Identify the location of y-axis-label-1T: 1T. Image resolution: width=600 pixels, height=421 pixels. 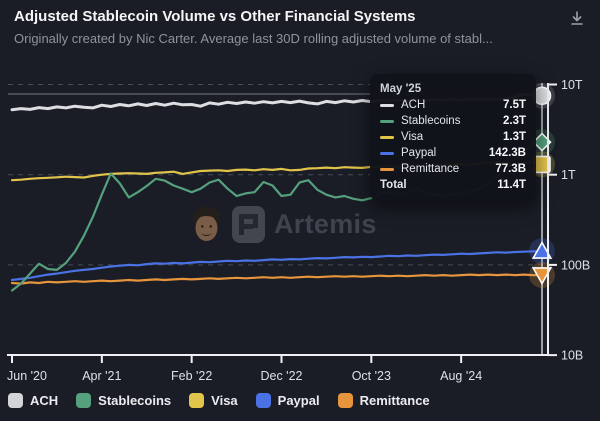
(568, 175).